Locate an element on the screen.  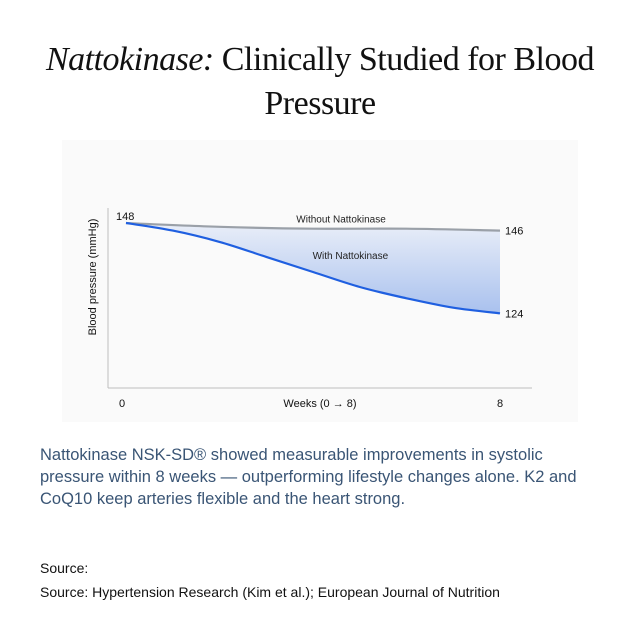
gap-fill-area is located at coordinates (313, 268).